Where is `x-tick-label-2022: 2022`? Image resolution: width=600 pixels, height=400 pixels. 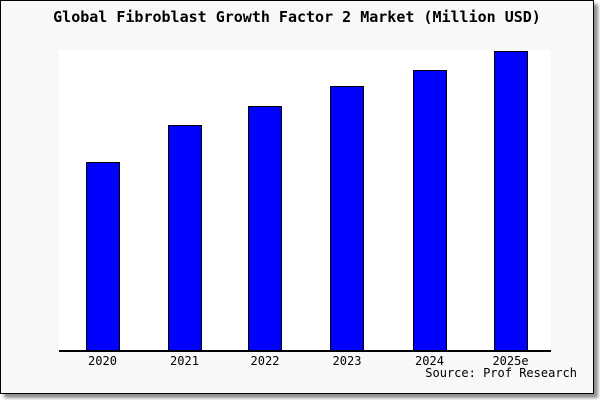 x-tick-label-2022: 2022 is located at coordinates (265, 361).